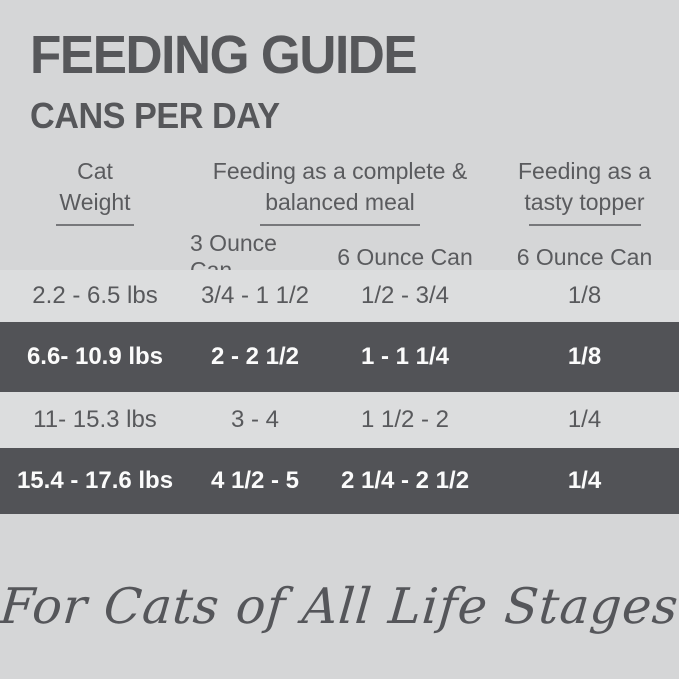 The image size is (679, 679). I want to click on weight-cell: 2.2 - 6.5 lbs, so click(95, 295).